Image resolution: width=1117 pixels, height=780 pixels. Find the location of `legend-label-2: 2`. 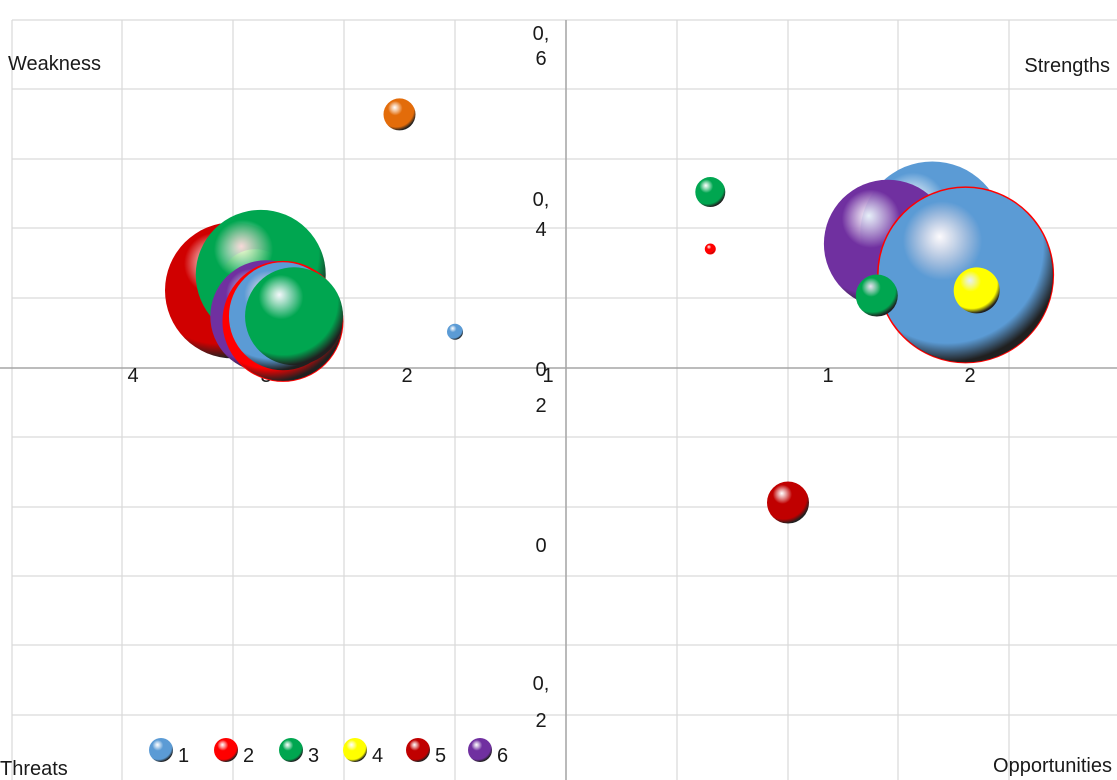

legend-label-2: 2 is located at coordinates (248, 756).